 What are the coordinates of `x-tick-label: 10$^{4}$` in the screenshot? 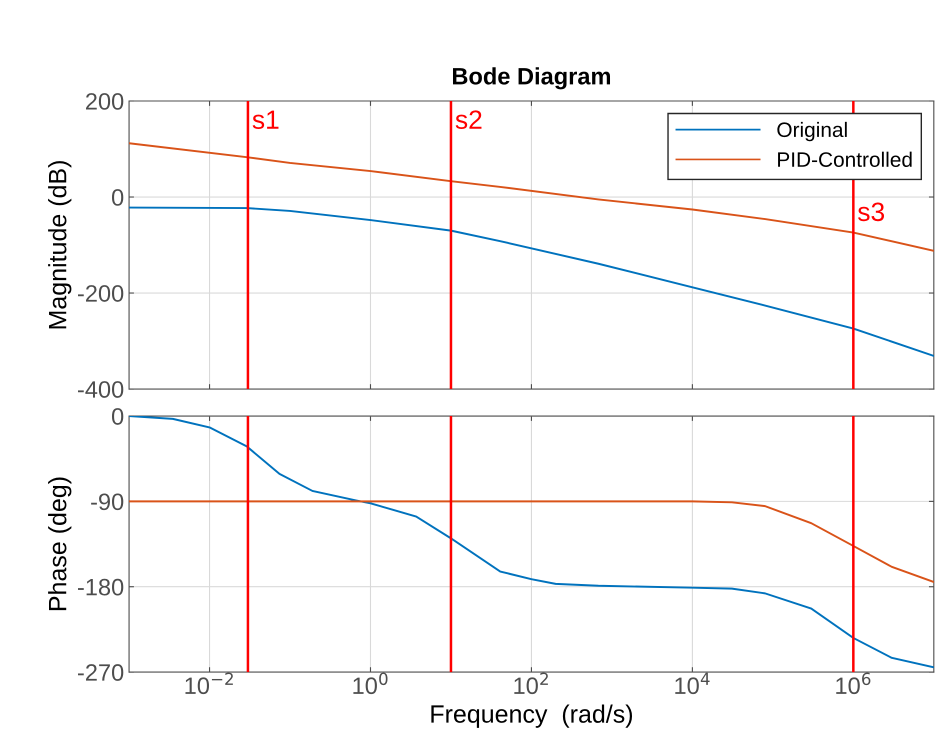 It's located at (692, 683).